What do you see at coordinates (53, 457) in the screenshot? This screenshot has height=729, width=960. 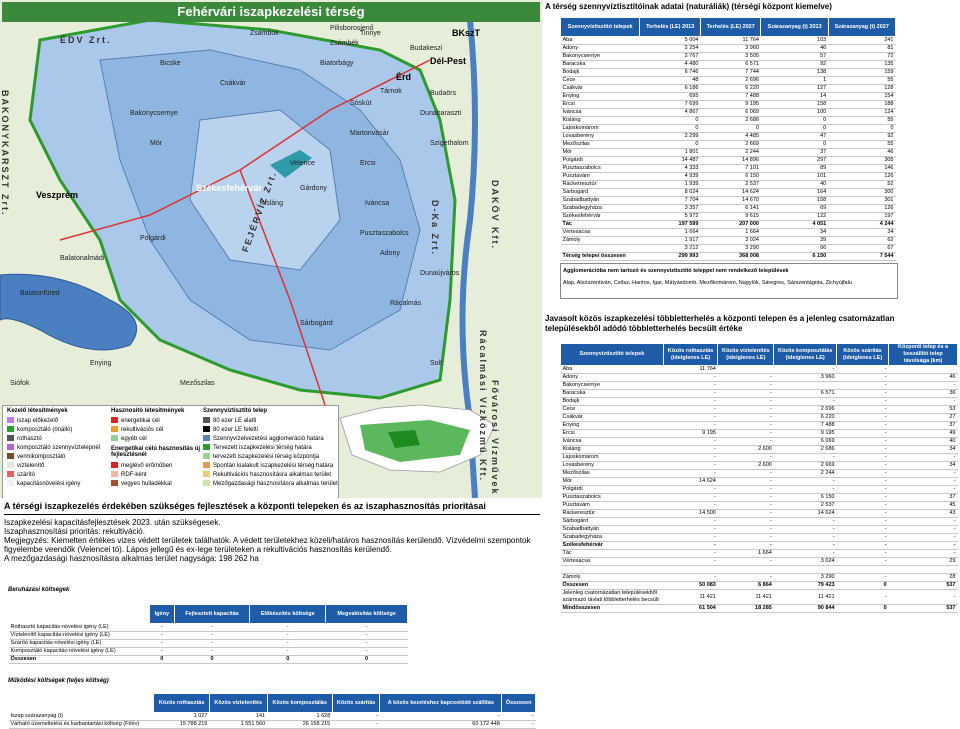 I see `legend-item: vermikomposztáló` at bounding box center [53, 457].